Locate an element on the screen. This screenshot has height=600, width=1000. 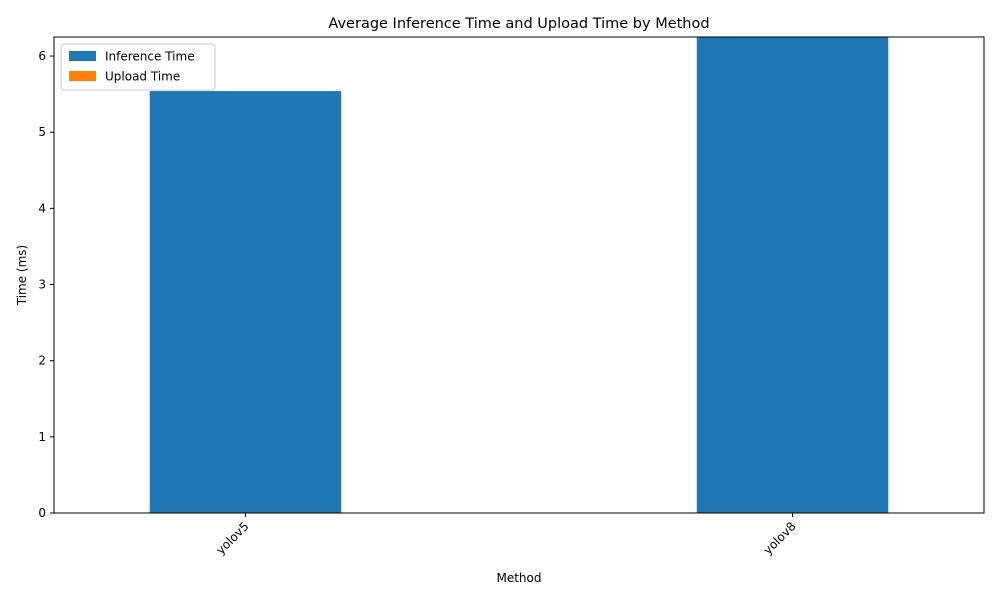
y-tick-label: 0 is located at coordinates (42, 513).